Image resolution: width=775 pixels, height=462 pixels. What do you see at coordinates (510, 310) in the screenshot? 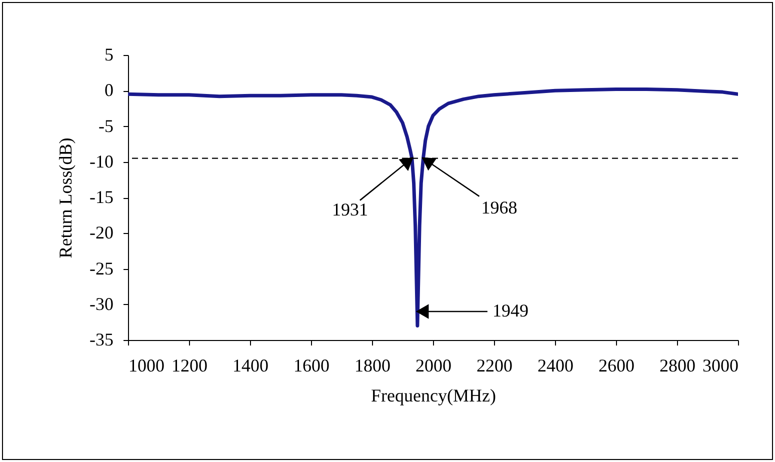
I see `annotation: 1949` at bounding box center [510, 310].